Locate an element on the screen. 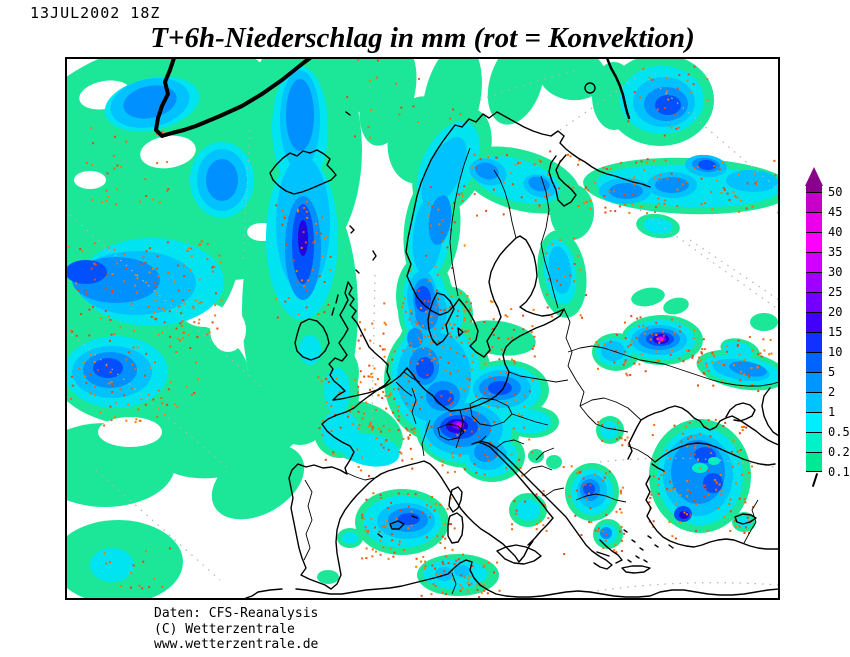 The height and width of the screenshot is (657, 850). island-sicily is located at coordinates (519, 554).